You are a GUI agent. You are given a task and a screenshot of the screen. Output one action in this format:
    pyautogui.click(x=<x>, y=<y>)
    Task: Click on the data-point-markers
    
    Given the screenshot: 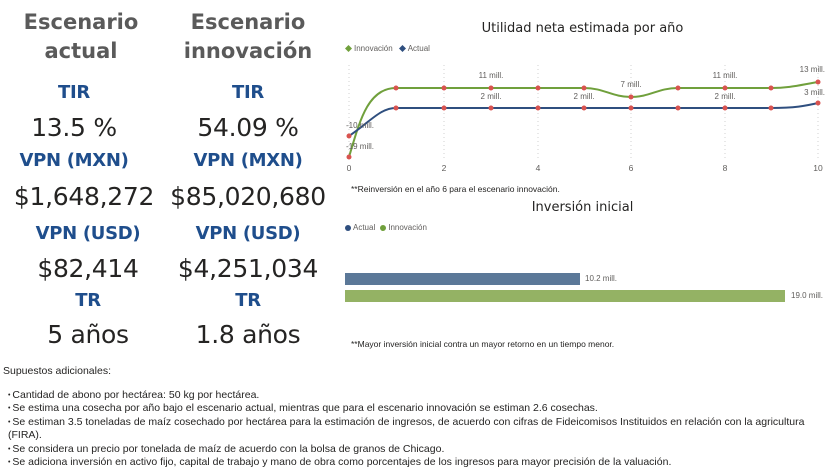 What is the action you would take?
    pyautogui.click(x=583, y=119)
    